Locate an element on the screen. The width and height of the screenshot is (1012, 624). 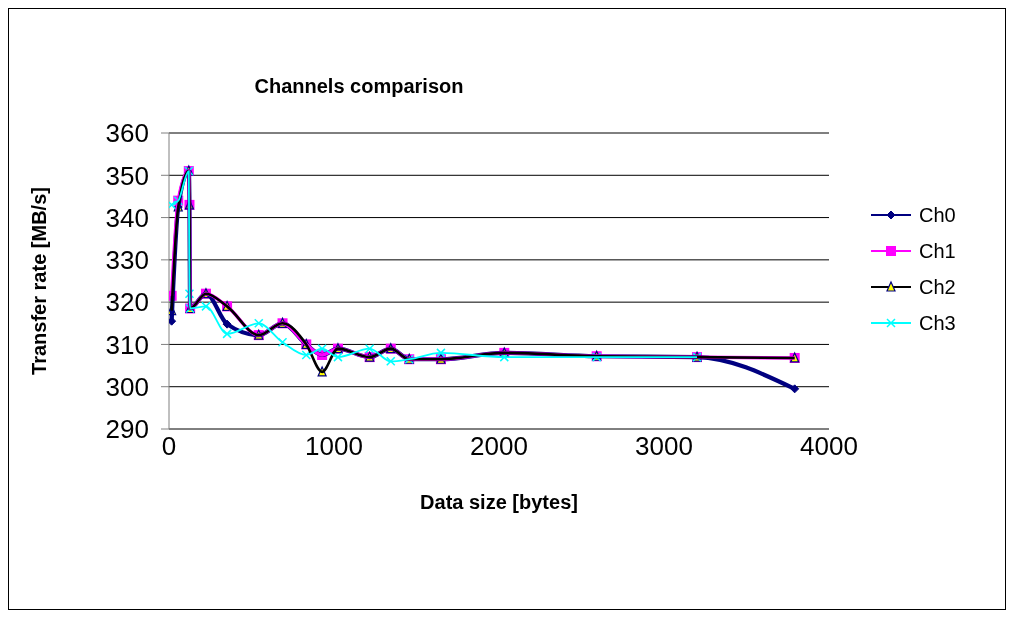
legend-label: Ch2 is located at coordinates (937, 287).